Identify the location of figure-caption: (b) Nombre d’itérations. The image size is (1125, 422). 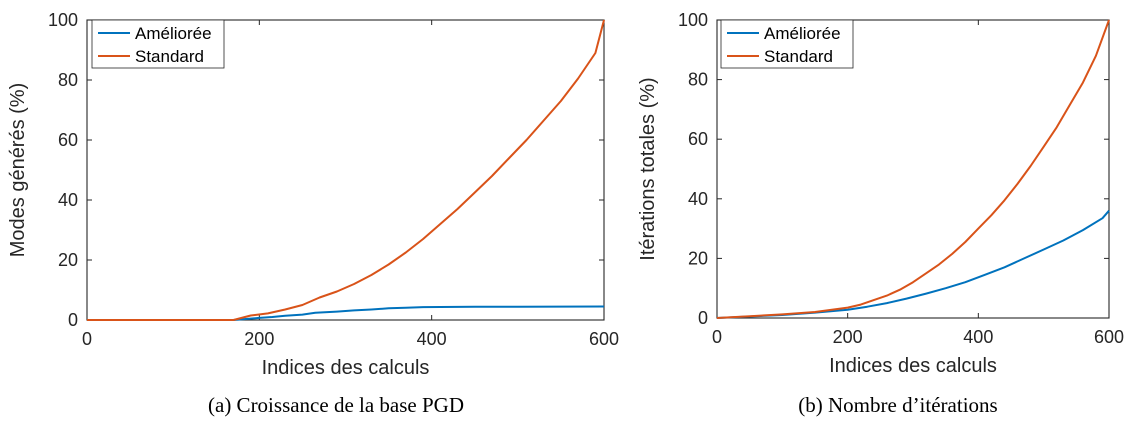
(897, 405).